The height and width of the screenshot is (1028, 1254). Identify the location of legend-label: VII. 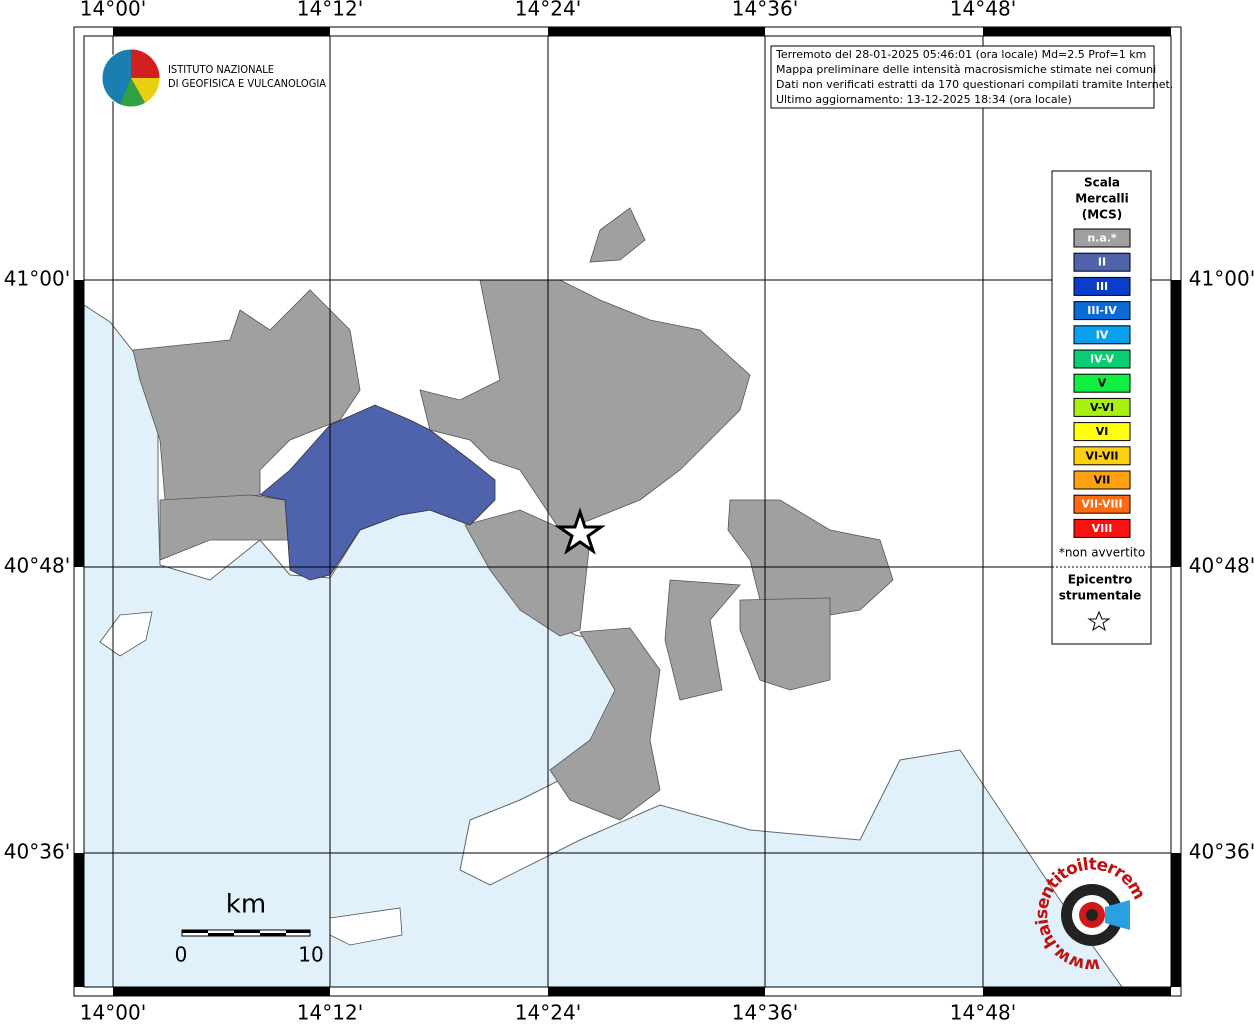
(1102, 480).